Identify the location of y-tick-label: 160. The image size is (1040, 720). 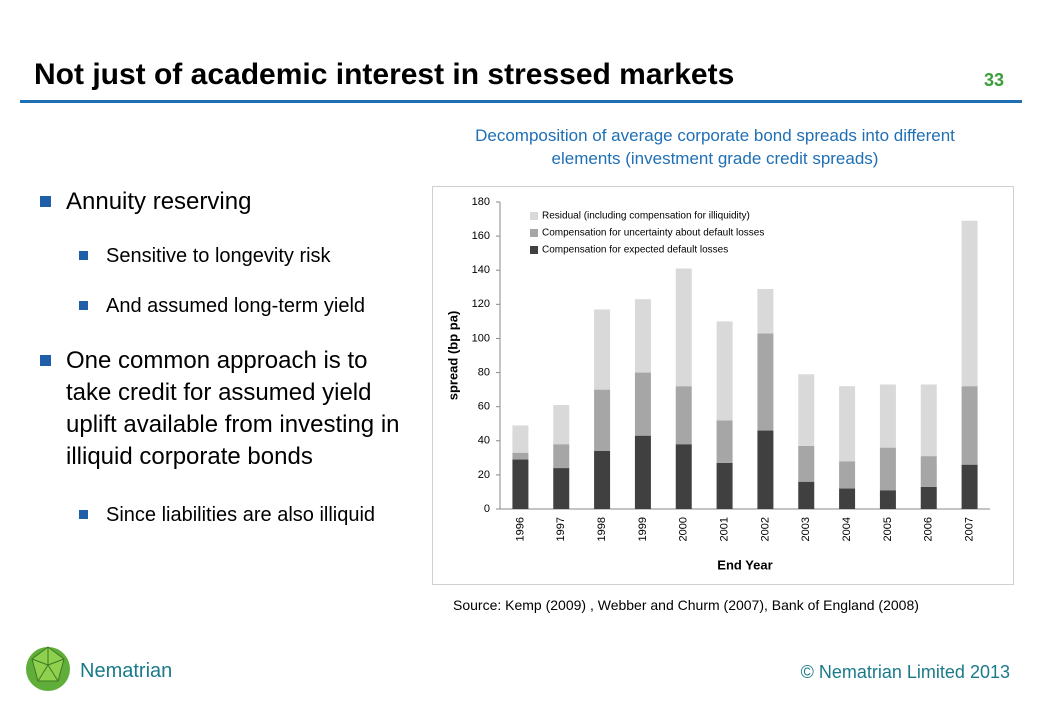
(481, 236).